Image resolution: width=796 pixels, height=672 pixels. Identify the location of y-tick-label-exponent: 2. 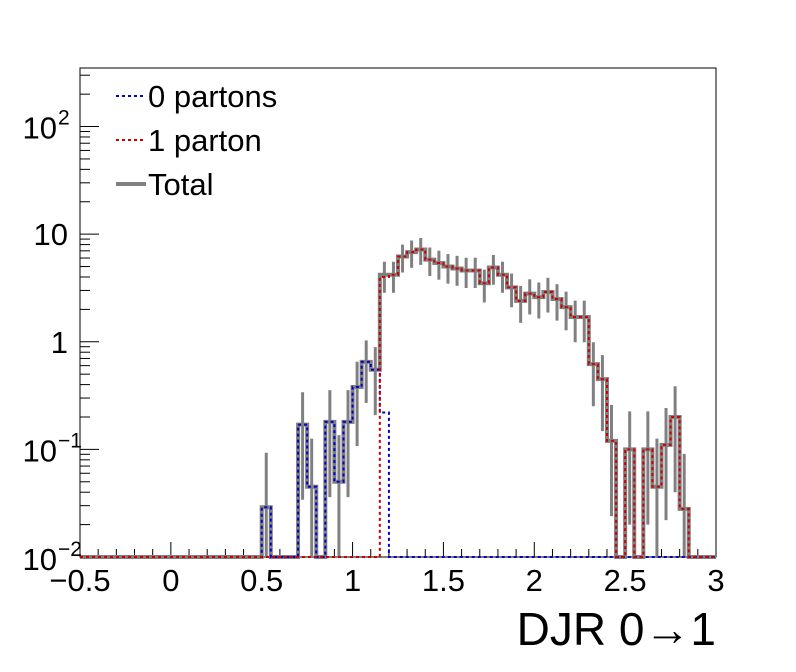
(64, 118).